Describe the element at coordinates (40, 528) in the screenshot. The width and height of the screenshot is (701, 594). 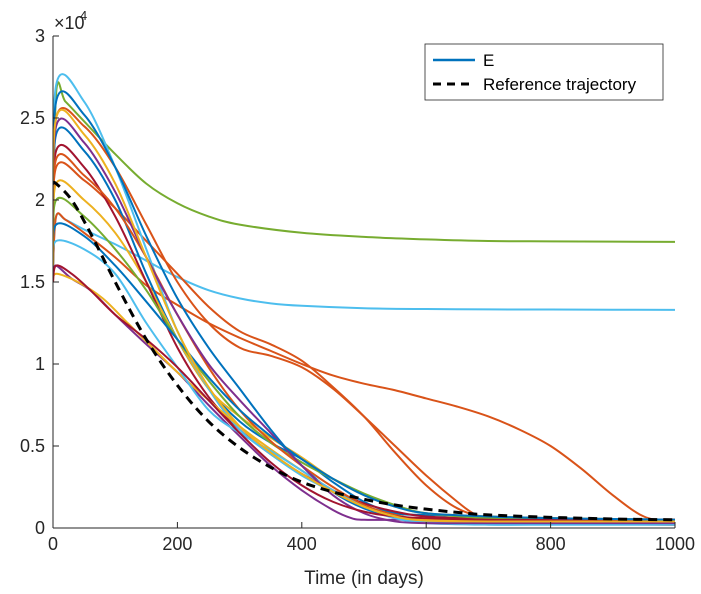
I see `y-tick-label: 0` at that location.